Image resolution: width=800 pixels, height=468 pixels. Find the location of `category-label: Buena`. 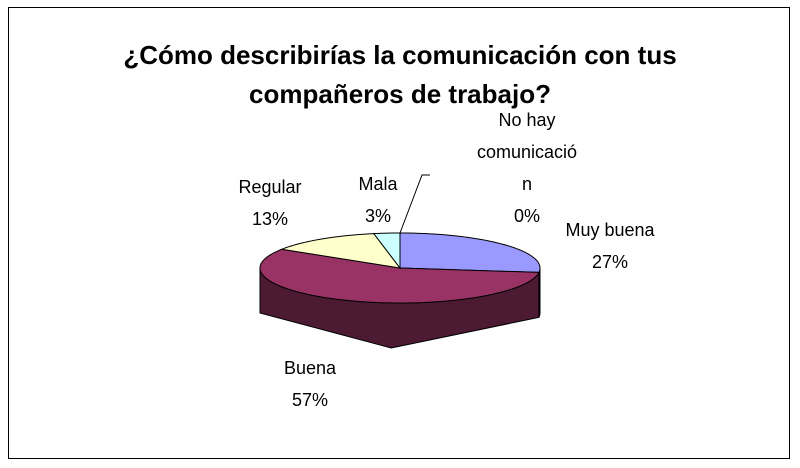

category-label: Buena is located at coordinates (310, 368).